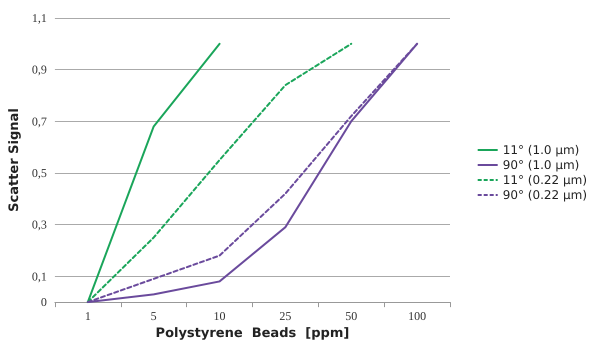  I want to click on x-tick-label: 5, so click(153, 316).